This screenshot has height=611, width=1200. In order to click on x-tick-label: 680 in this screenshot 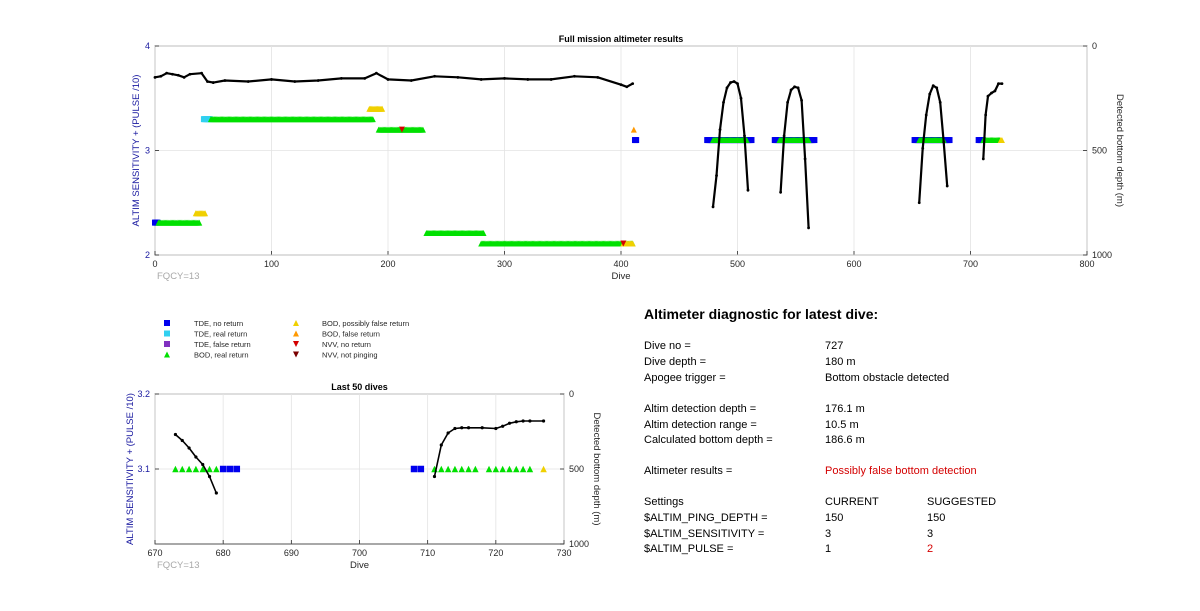, I will do `click(223, 553)`.